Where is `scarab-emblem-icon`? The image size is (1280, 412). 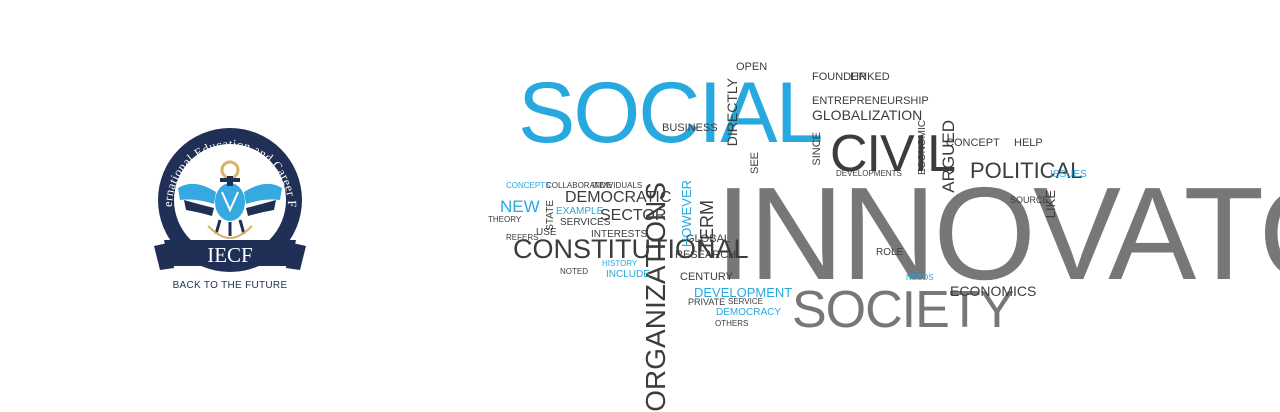
scarab-emblem-icon is located at coordinates (230, 200).